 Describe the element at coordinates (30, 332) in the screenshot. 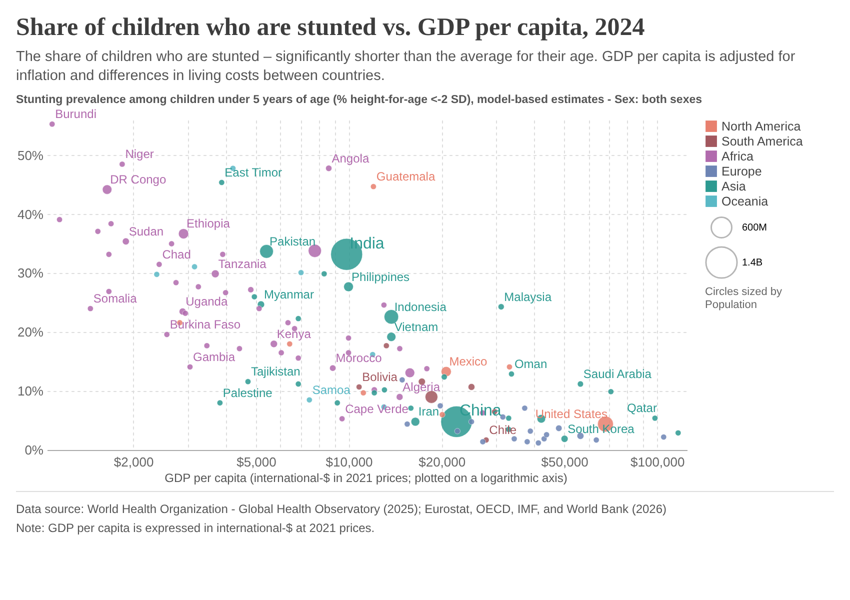

I see `y-tick-label: 20%` at that location.